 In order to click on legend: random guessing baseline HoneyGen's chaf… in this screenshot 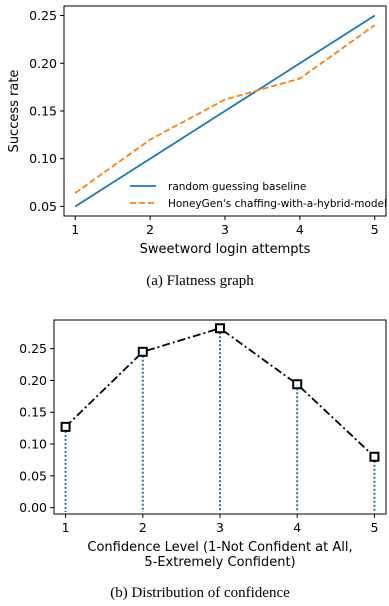, I will do `click(258, 195)`.